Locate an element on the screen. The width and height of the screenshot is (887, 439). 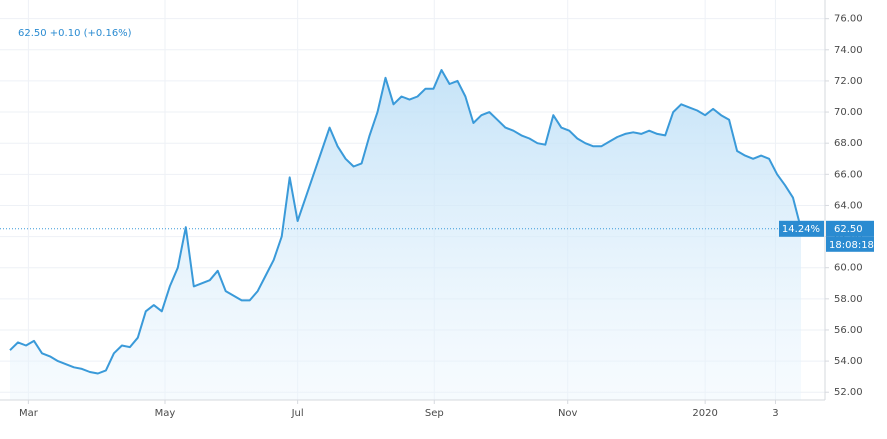
time-badge is located at coordinates (850, 244).